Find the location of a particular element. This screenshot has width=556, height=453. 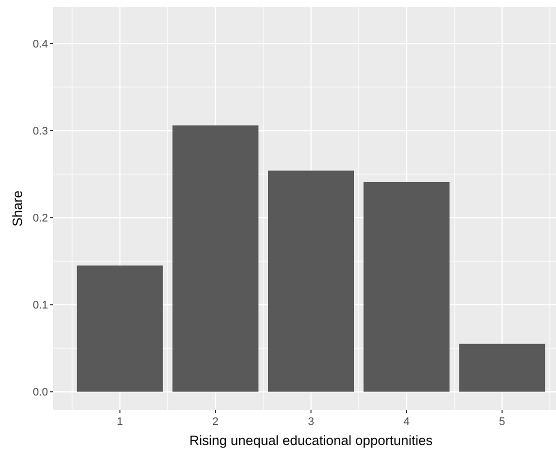

x-axis-title: Rising unequal educational opportunities is located at coordinates (311, 440).